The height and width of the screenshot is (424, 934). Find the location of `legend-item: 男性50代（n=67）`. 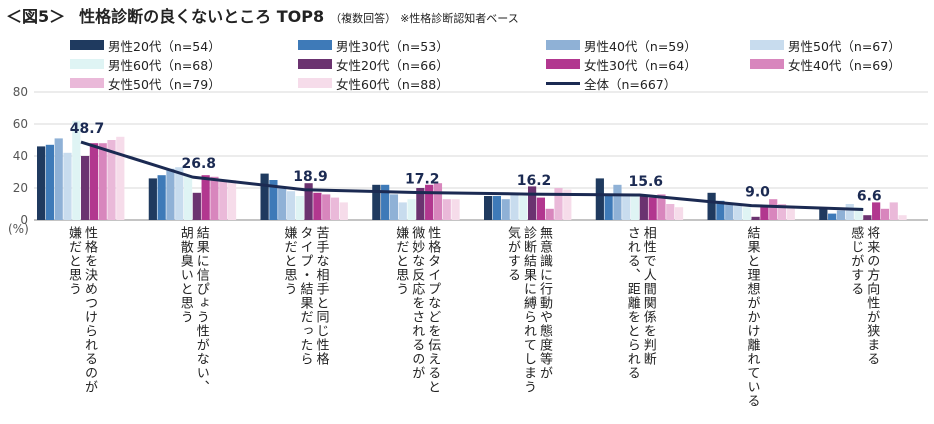

legend-item: 男性50代（n=67） is located at coordinates (825, 45).